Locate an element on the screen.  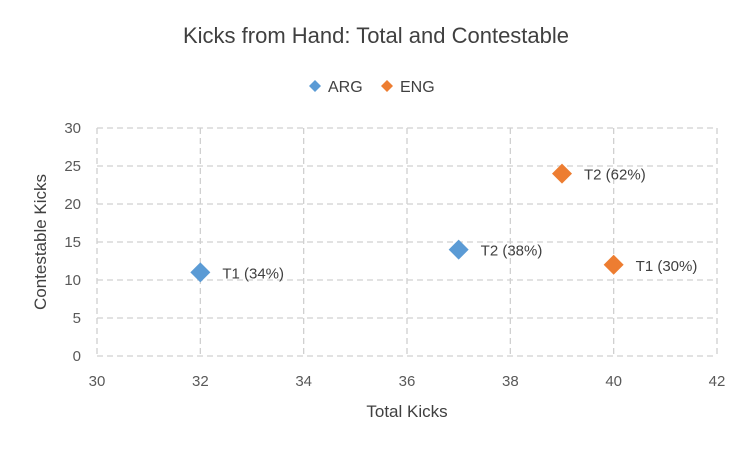
legend-marker-arg is located at coordinates (315, 86).